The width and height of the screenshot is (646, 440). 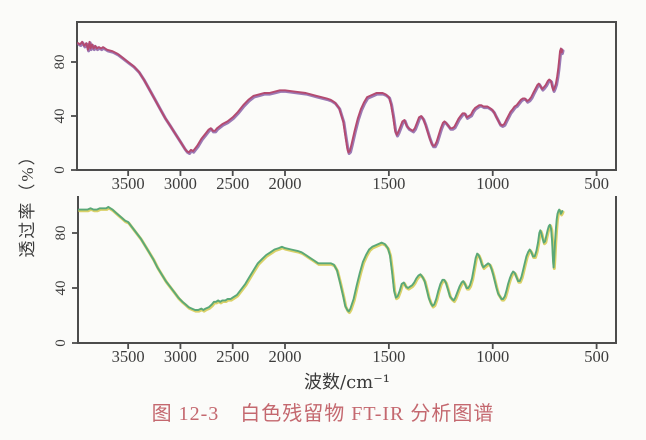 What do you see at coordinates (27, 202) in the screenshot?
I see `y-axis-label: 透过率（%）` at bounding box center [27, 202].